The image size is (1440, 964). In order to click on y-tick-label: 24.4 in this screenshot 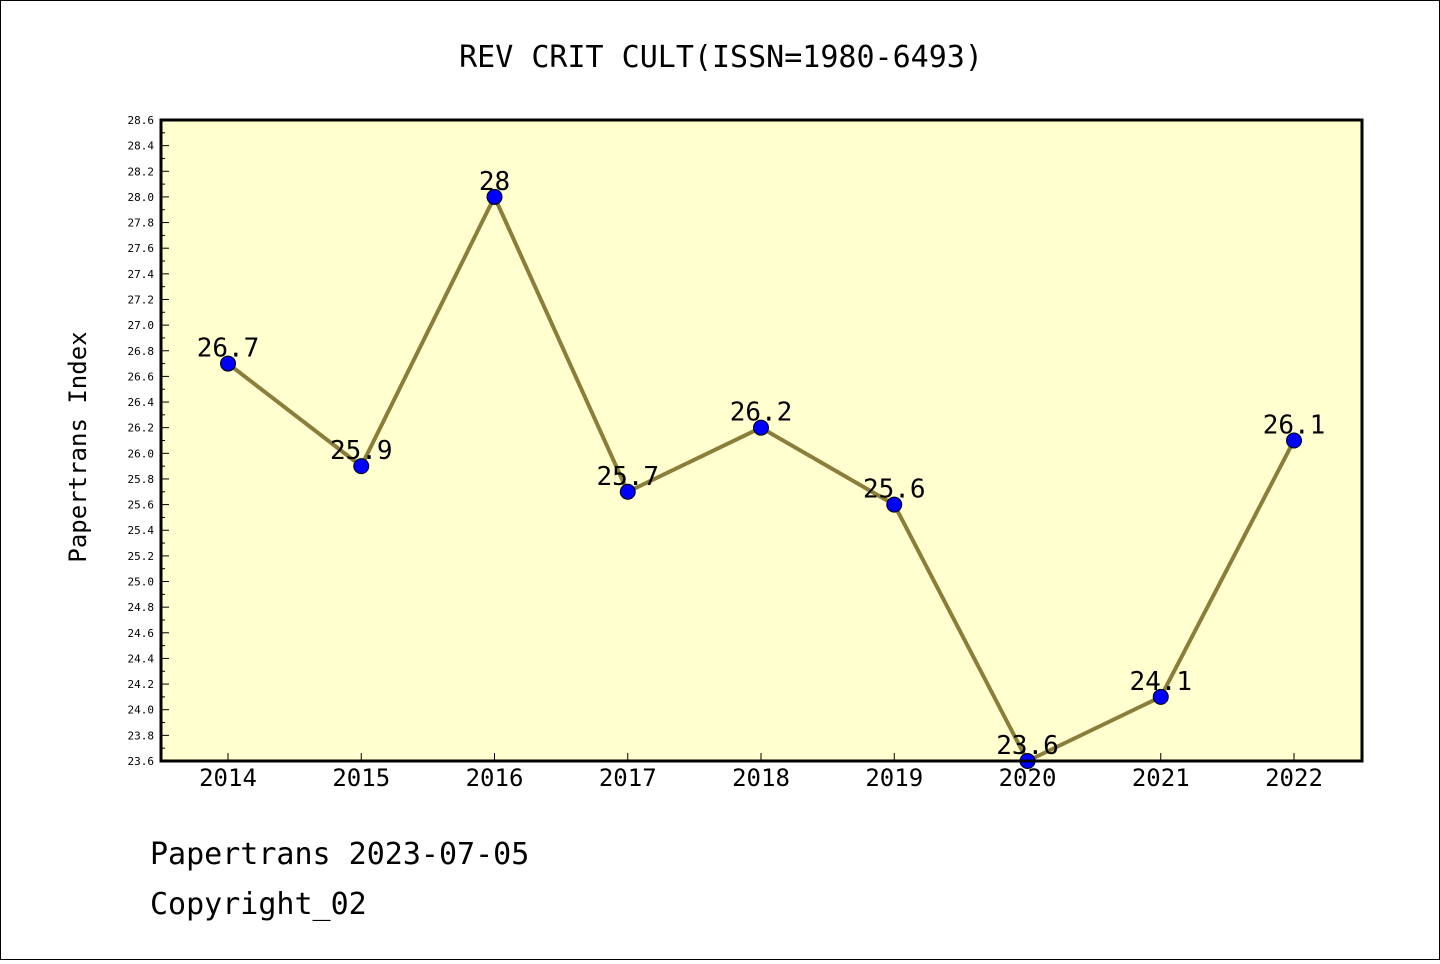, I will do `click(141, 658)`.